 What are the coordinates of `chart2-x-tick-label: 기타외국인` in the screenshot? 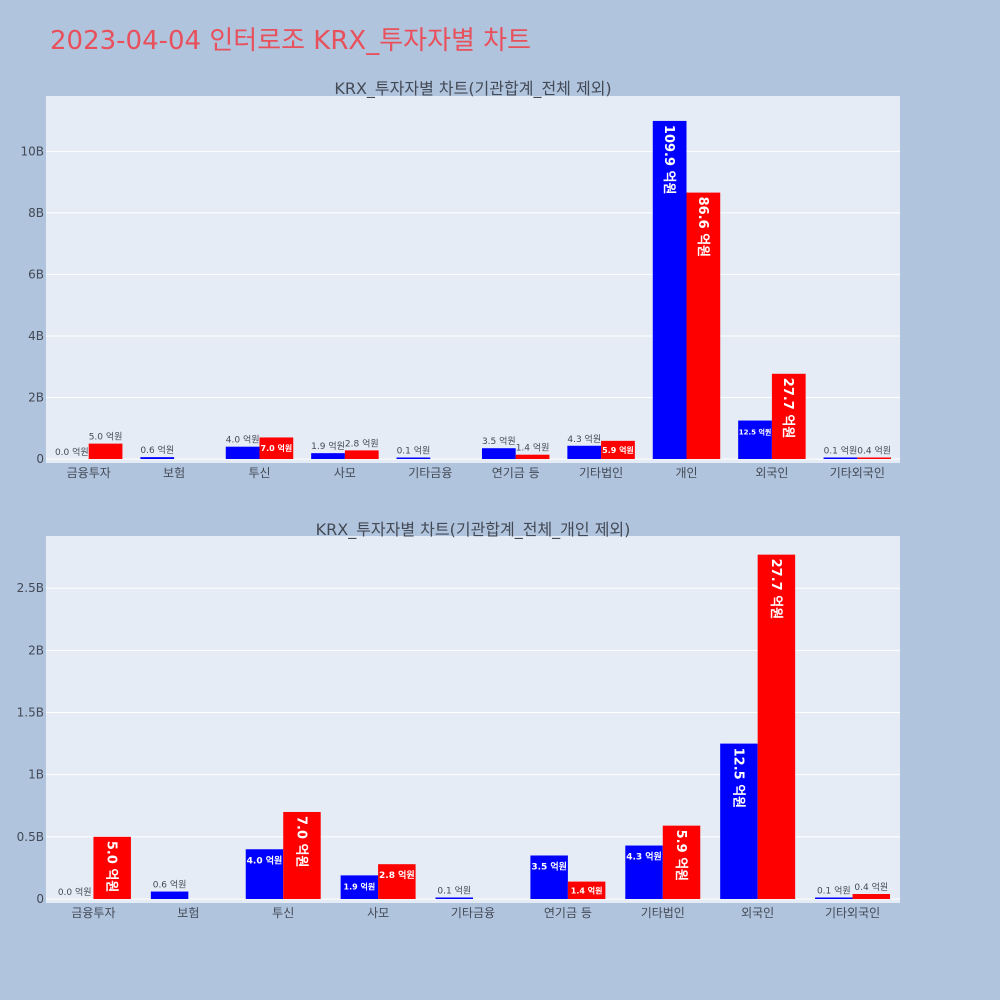 It's located at (852, 913).